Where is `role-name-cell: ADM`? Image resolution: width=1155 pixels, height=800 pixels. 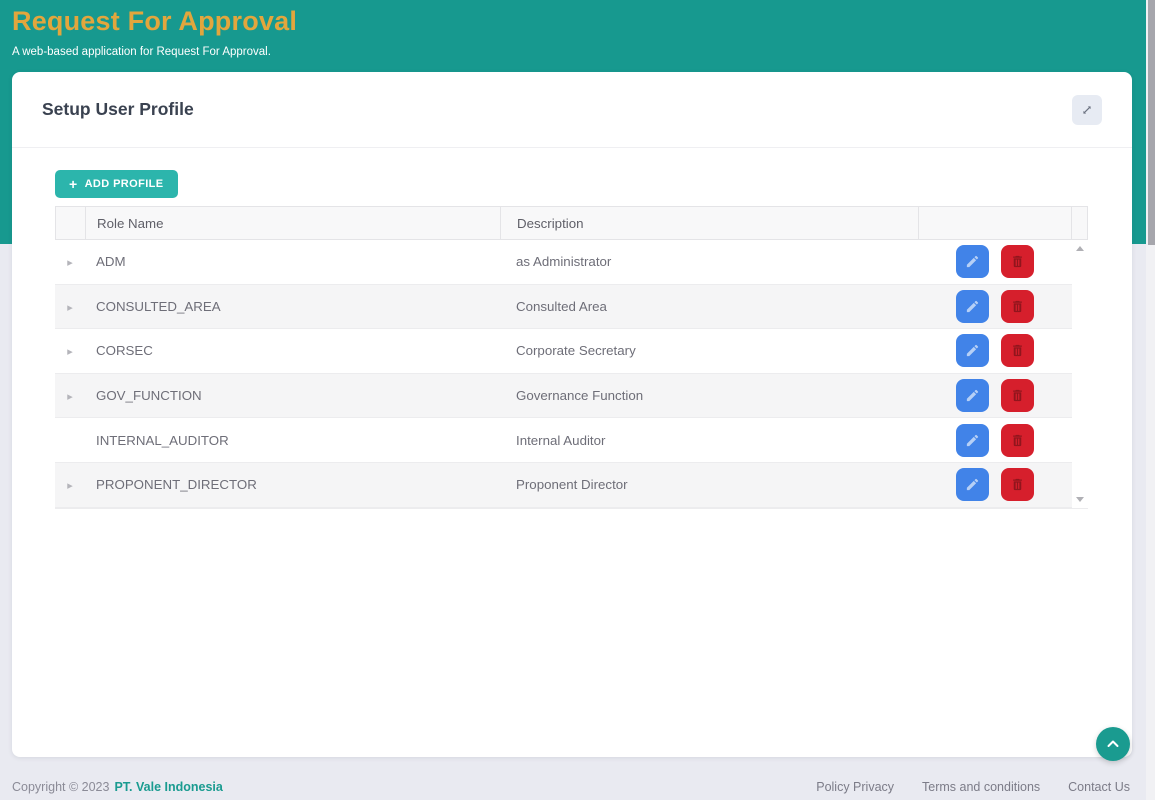
role-name-cell: ADM is located at coordinates (111, 262).